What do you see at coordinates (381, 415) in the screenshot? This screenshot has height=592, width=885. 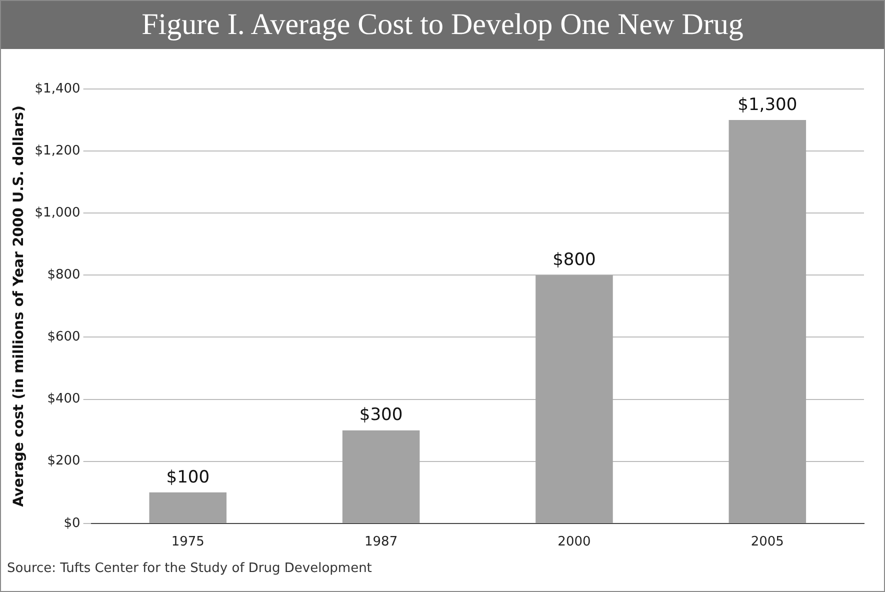 I see `data-label: $300` at bounding box center [381, 415].